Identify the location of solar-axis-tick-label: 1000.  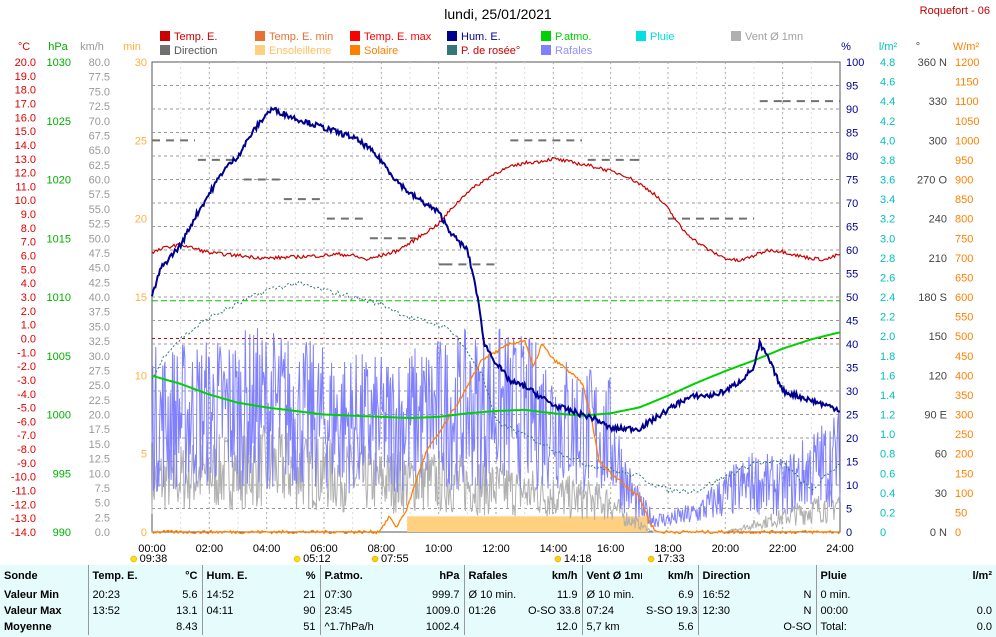
(967, 141).